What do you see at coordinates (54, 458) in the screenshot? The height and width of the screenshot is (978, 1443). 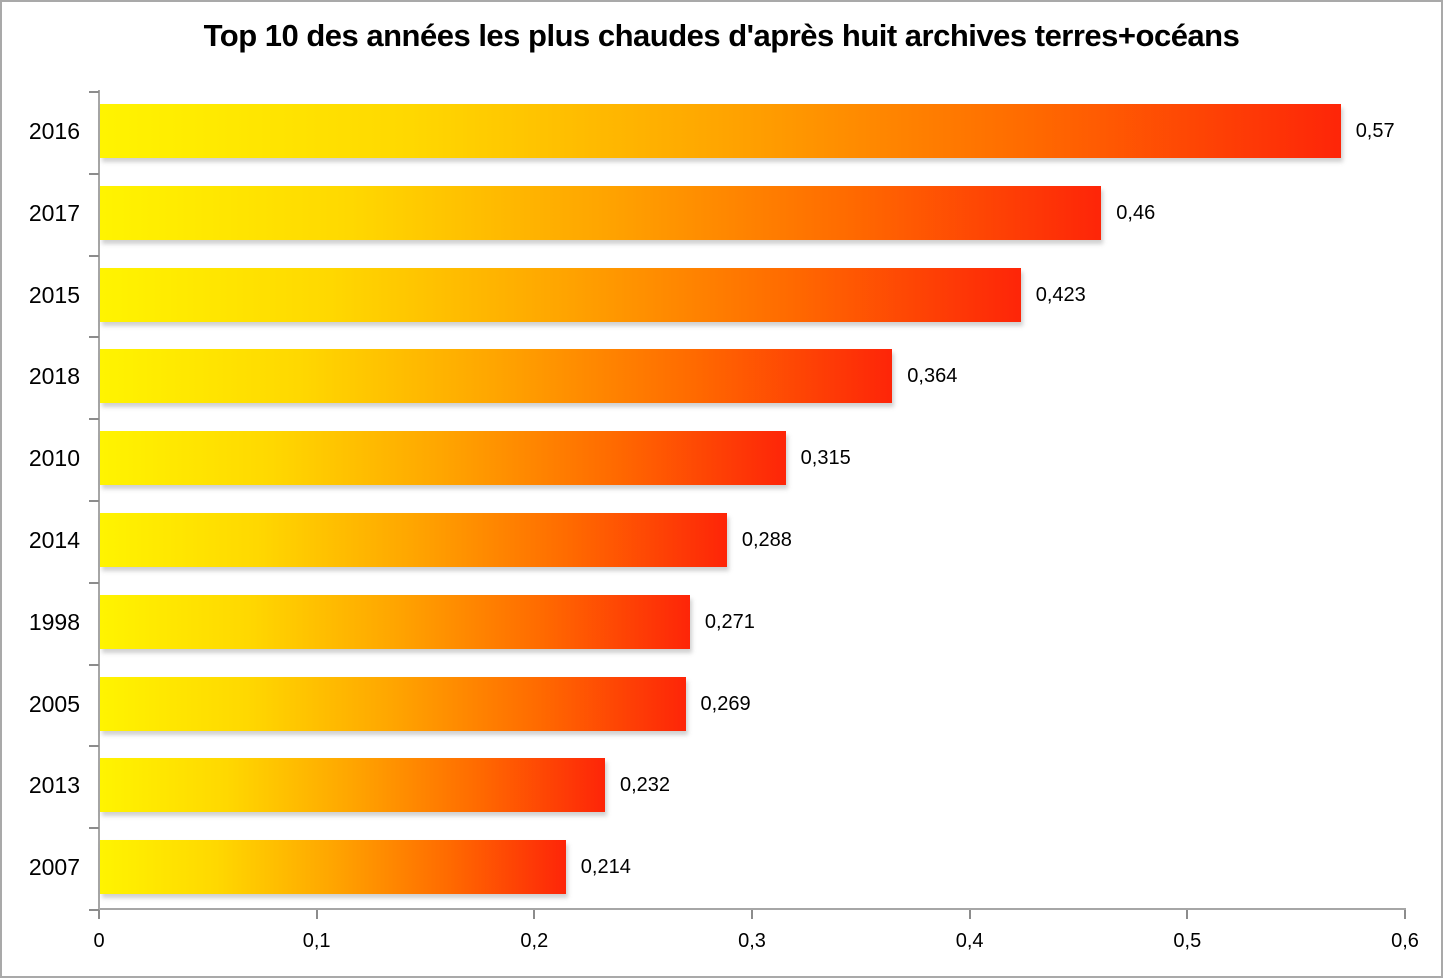 I see `y-axis-label: 2010` at bounding box center [54, 458].